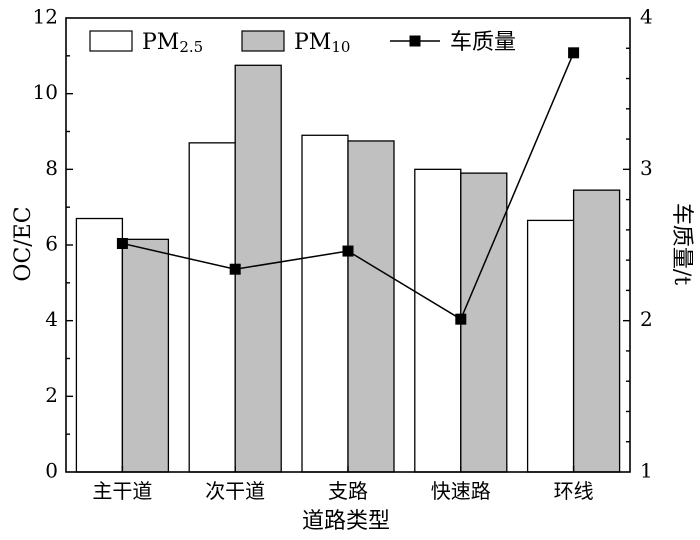  What do you see at coordinates (348, 491) in the screenshot?
I see `x-tick-label: 支路` at bounding box center [348, 491].